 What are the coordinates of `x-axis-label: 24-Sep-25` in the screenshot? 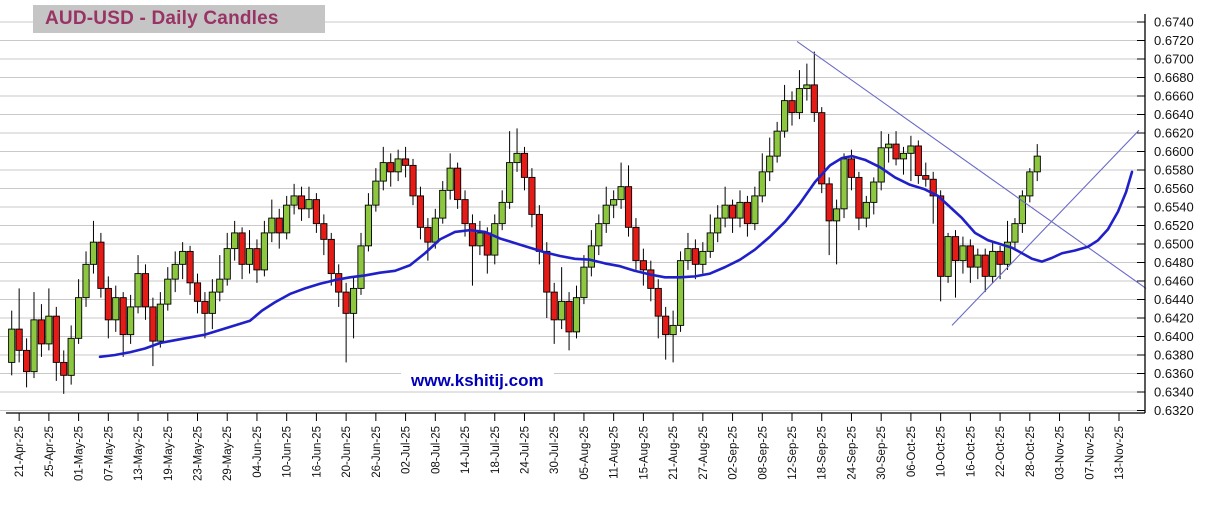 It's located at (852, 453).